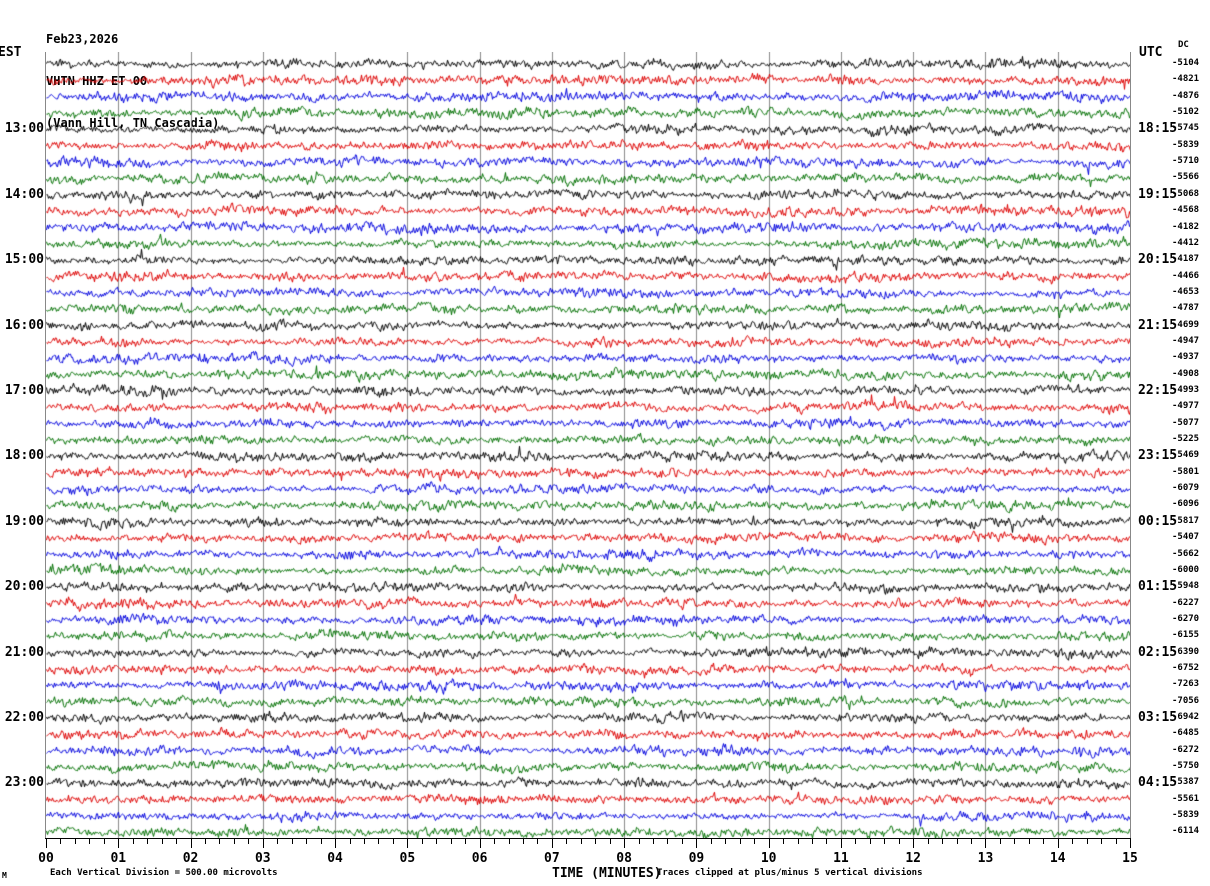 The image size is (1210, 886). I want to click on dc-value: -5561, so click(1186, 798).